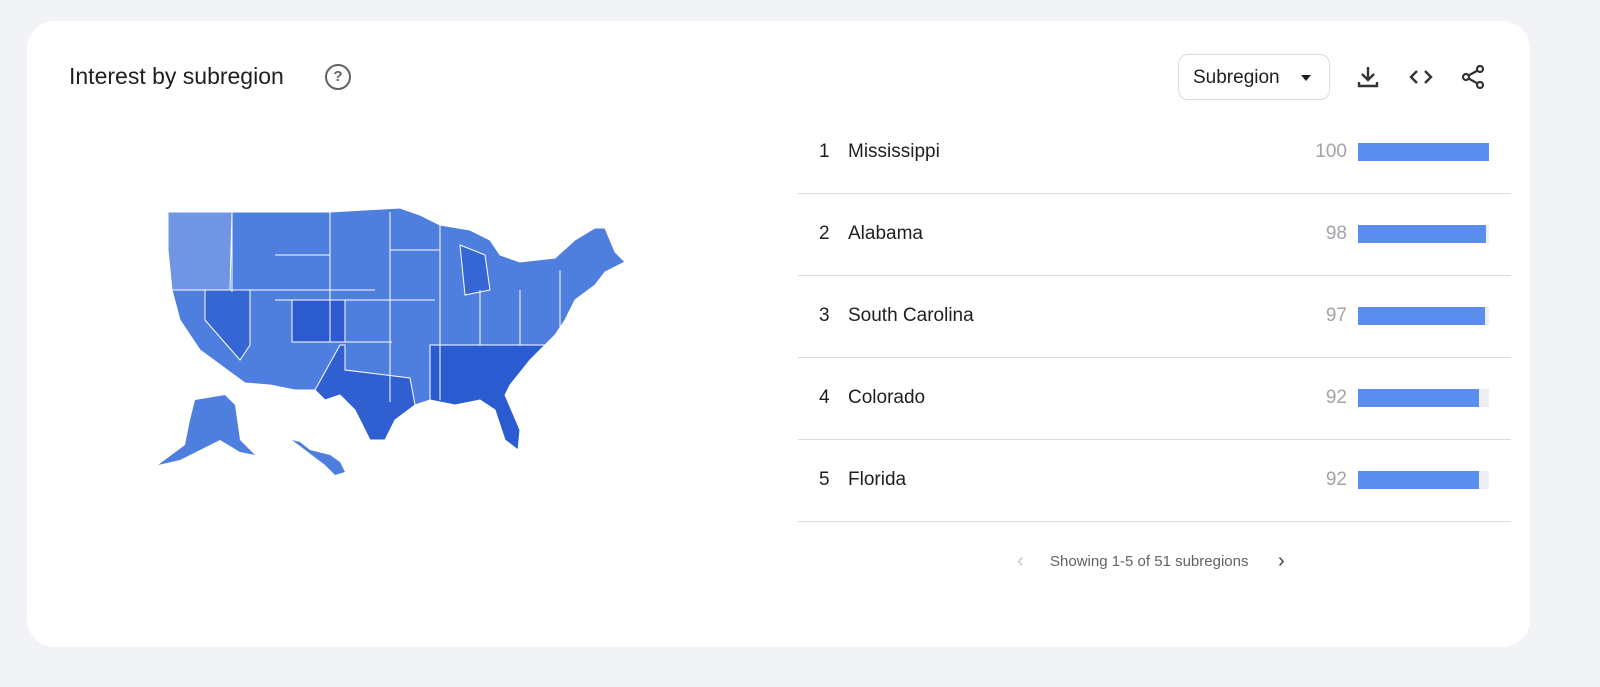 The image size is (1600, 687). I want to click on us-map, so click(392, 341).